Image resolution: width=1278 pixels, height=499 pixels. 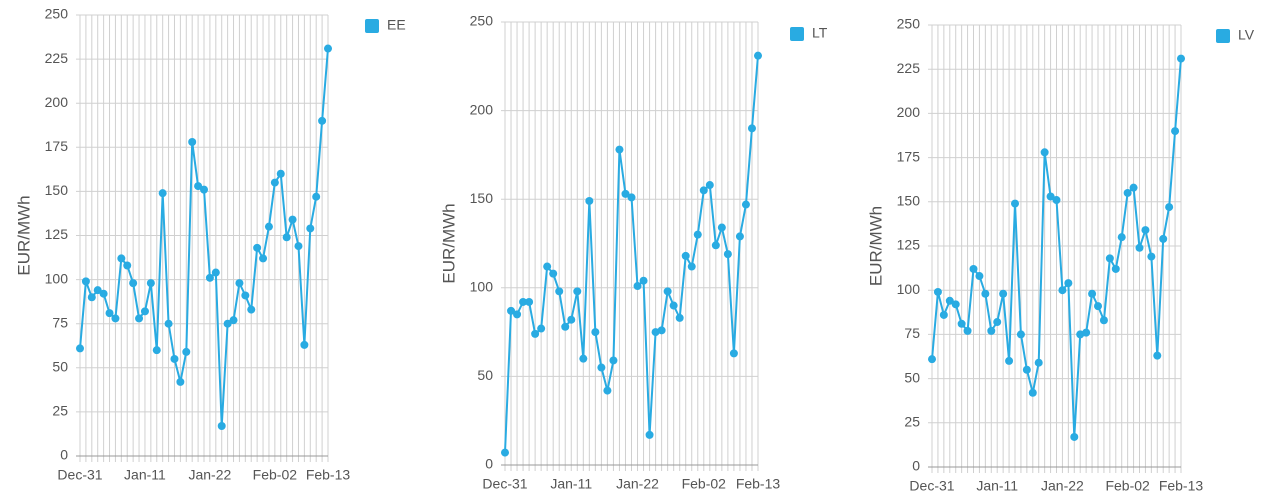 I want to click on y-tick-label: 250, so click(x=482, y=21).